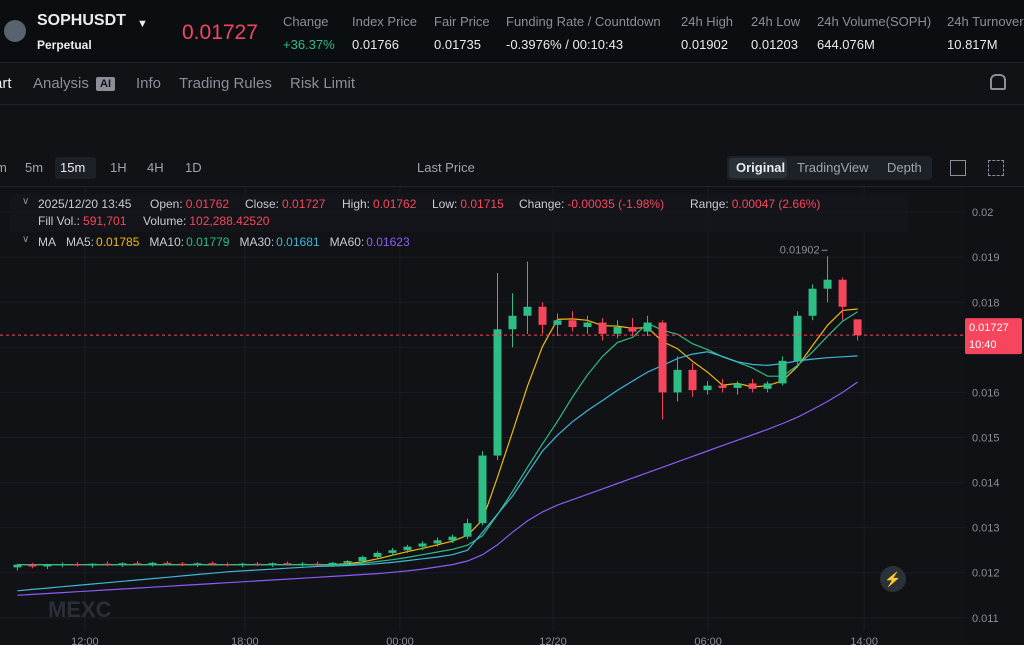 This screenshot has width=1024, height=645. Describe the element at coordinates (774, 44) in the screenshot. I see `stat-value: 0.01203` at that location.